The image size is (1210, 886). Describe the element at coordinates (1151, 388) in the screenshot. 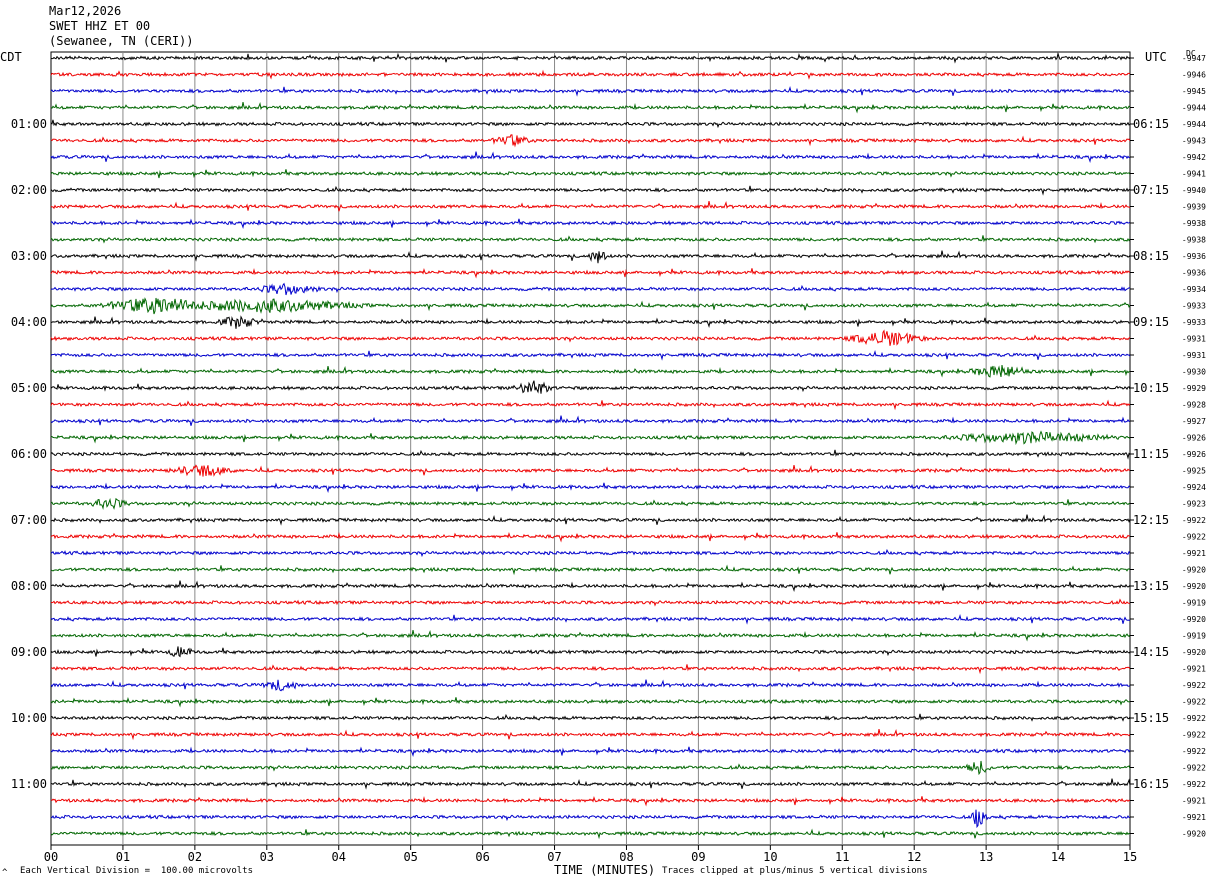

I see `right-hour-label: 10:15` at that location.